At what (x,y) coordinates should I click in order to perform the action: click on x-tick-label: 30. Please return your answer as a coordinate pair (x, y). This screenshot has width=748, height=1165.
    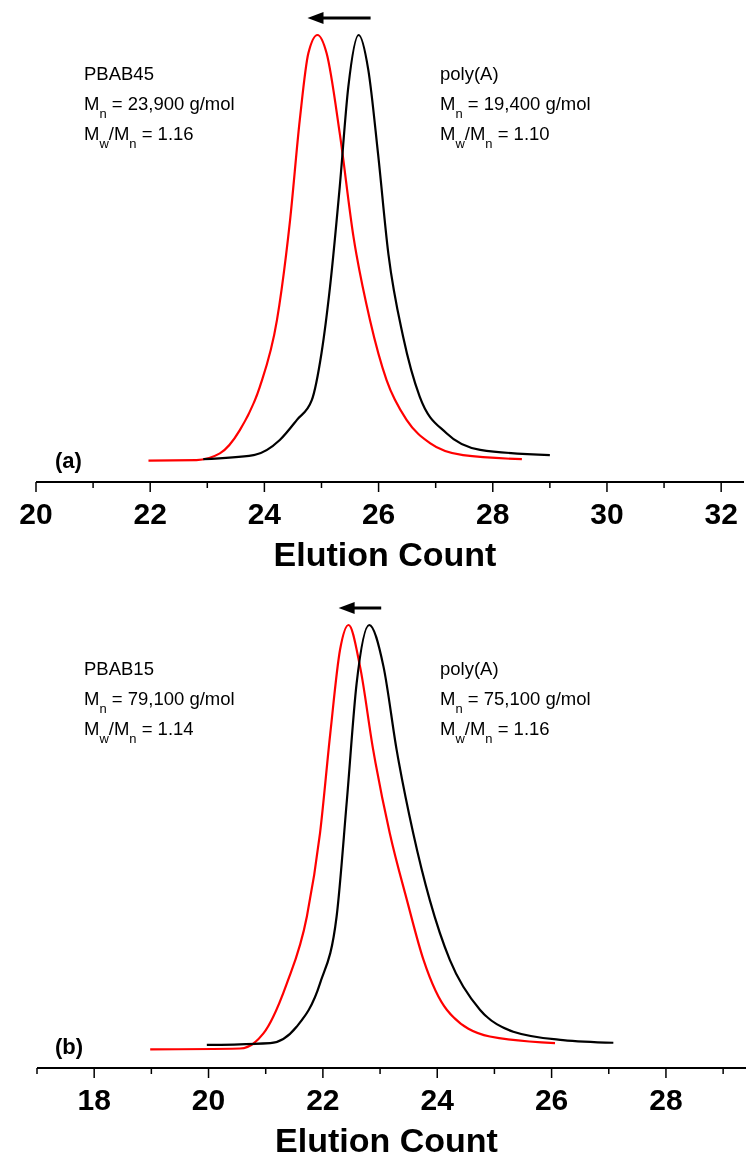
    Looking at the image, I should click on (607, 513).